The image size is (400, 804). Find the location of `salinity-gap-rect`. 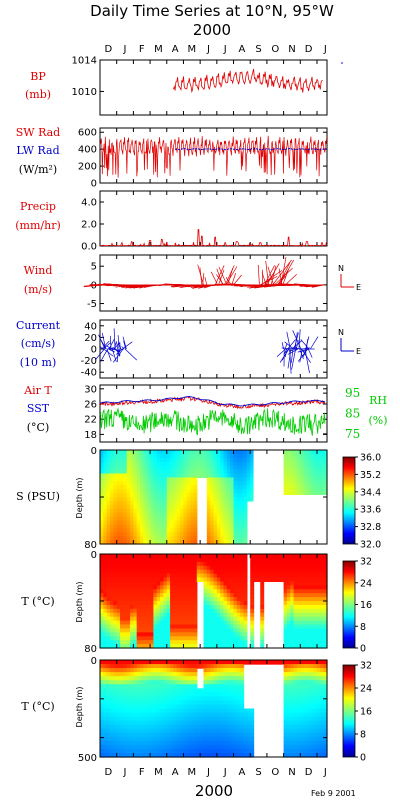

salinity-gap-rect is located at coordinates (267, 497).